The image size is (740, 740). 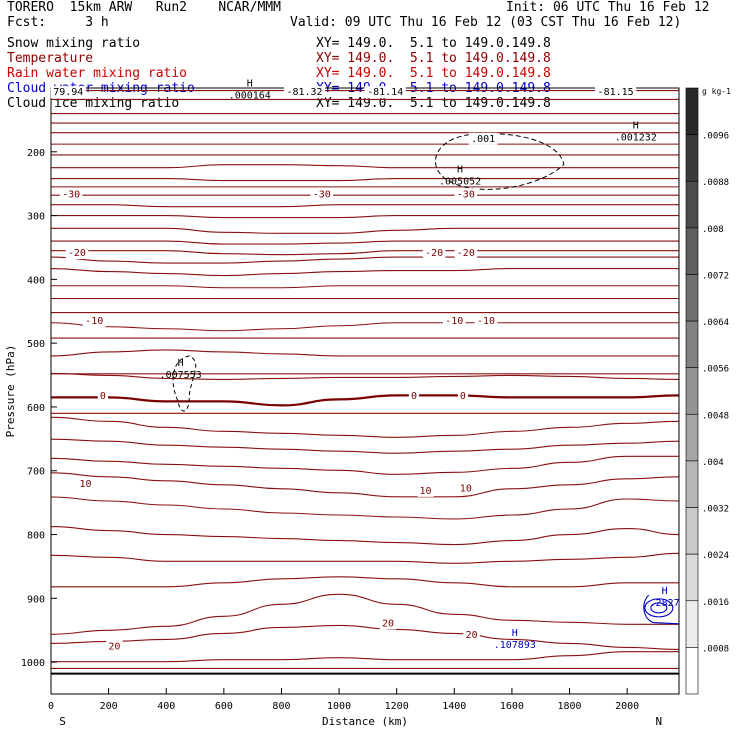 What do you see at coordinates (250, 95) in the screenshot?
I see `extremum-value: .000164` at bounding box center [250, 95].